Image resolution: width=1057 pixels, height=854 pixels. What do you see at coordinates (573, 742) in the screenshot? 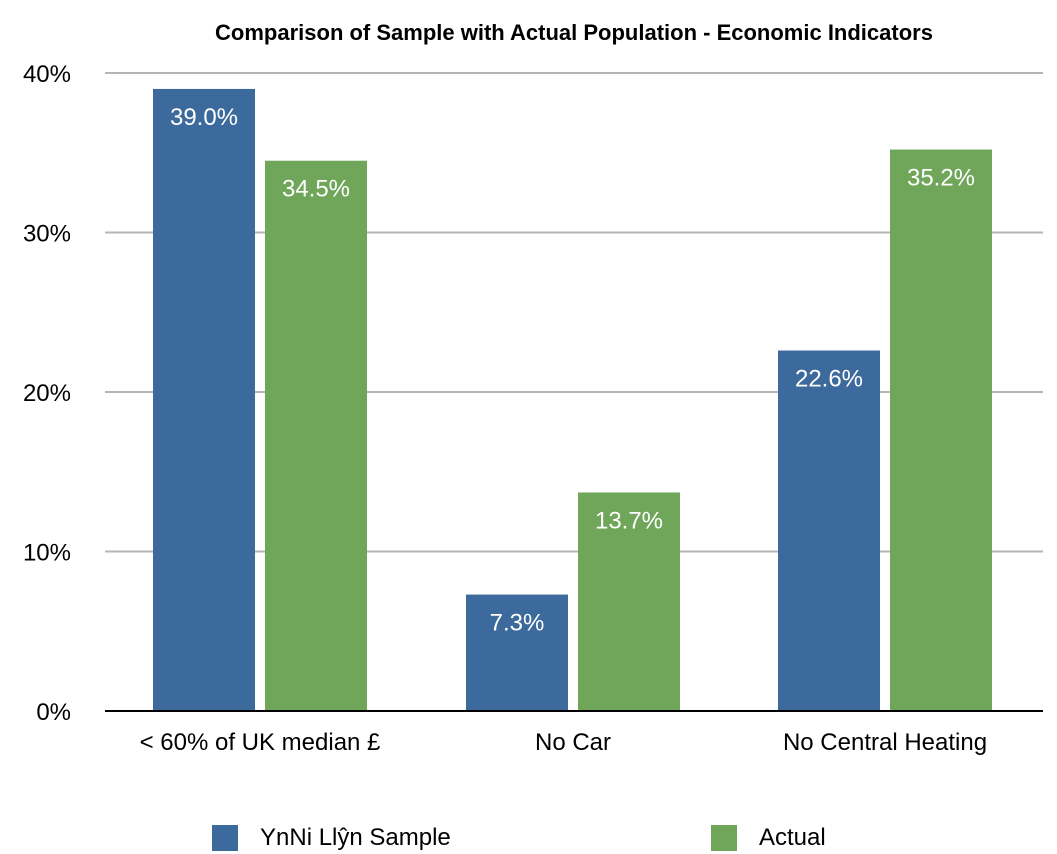
I see `category-label: No Car` at bounding box center [573, 742].